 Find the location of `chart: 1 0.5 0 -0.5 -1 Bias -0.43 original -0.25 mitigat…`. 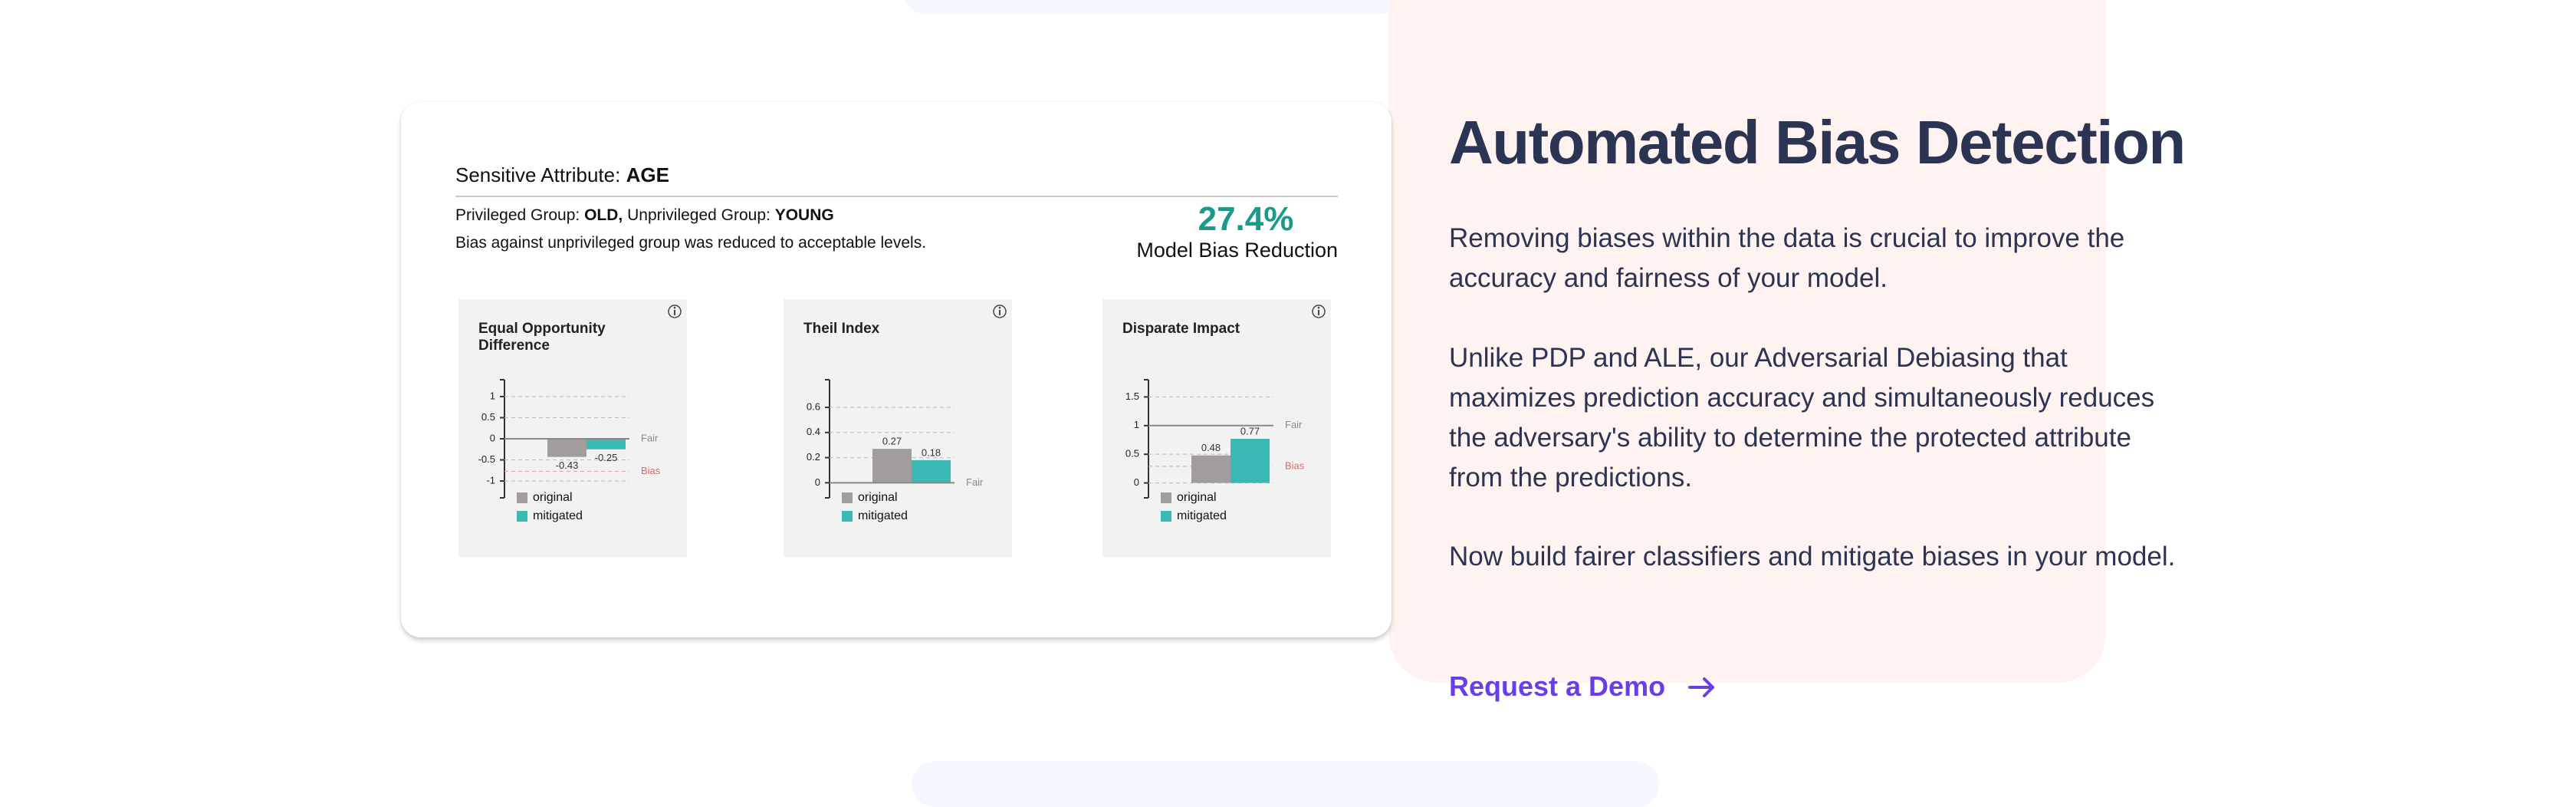

chart: 1 0.5 0 -0.5 -1 Bias -0.43 original -0.25 mitigat… is located at coordinates (580, 414).